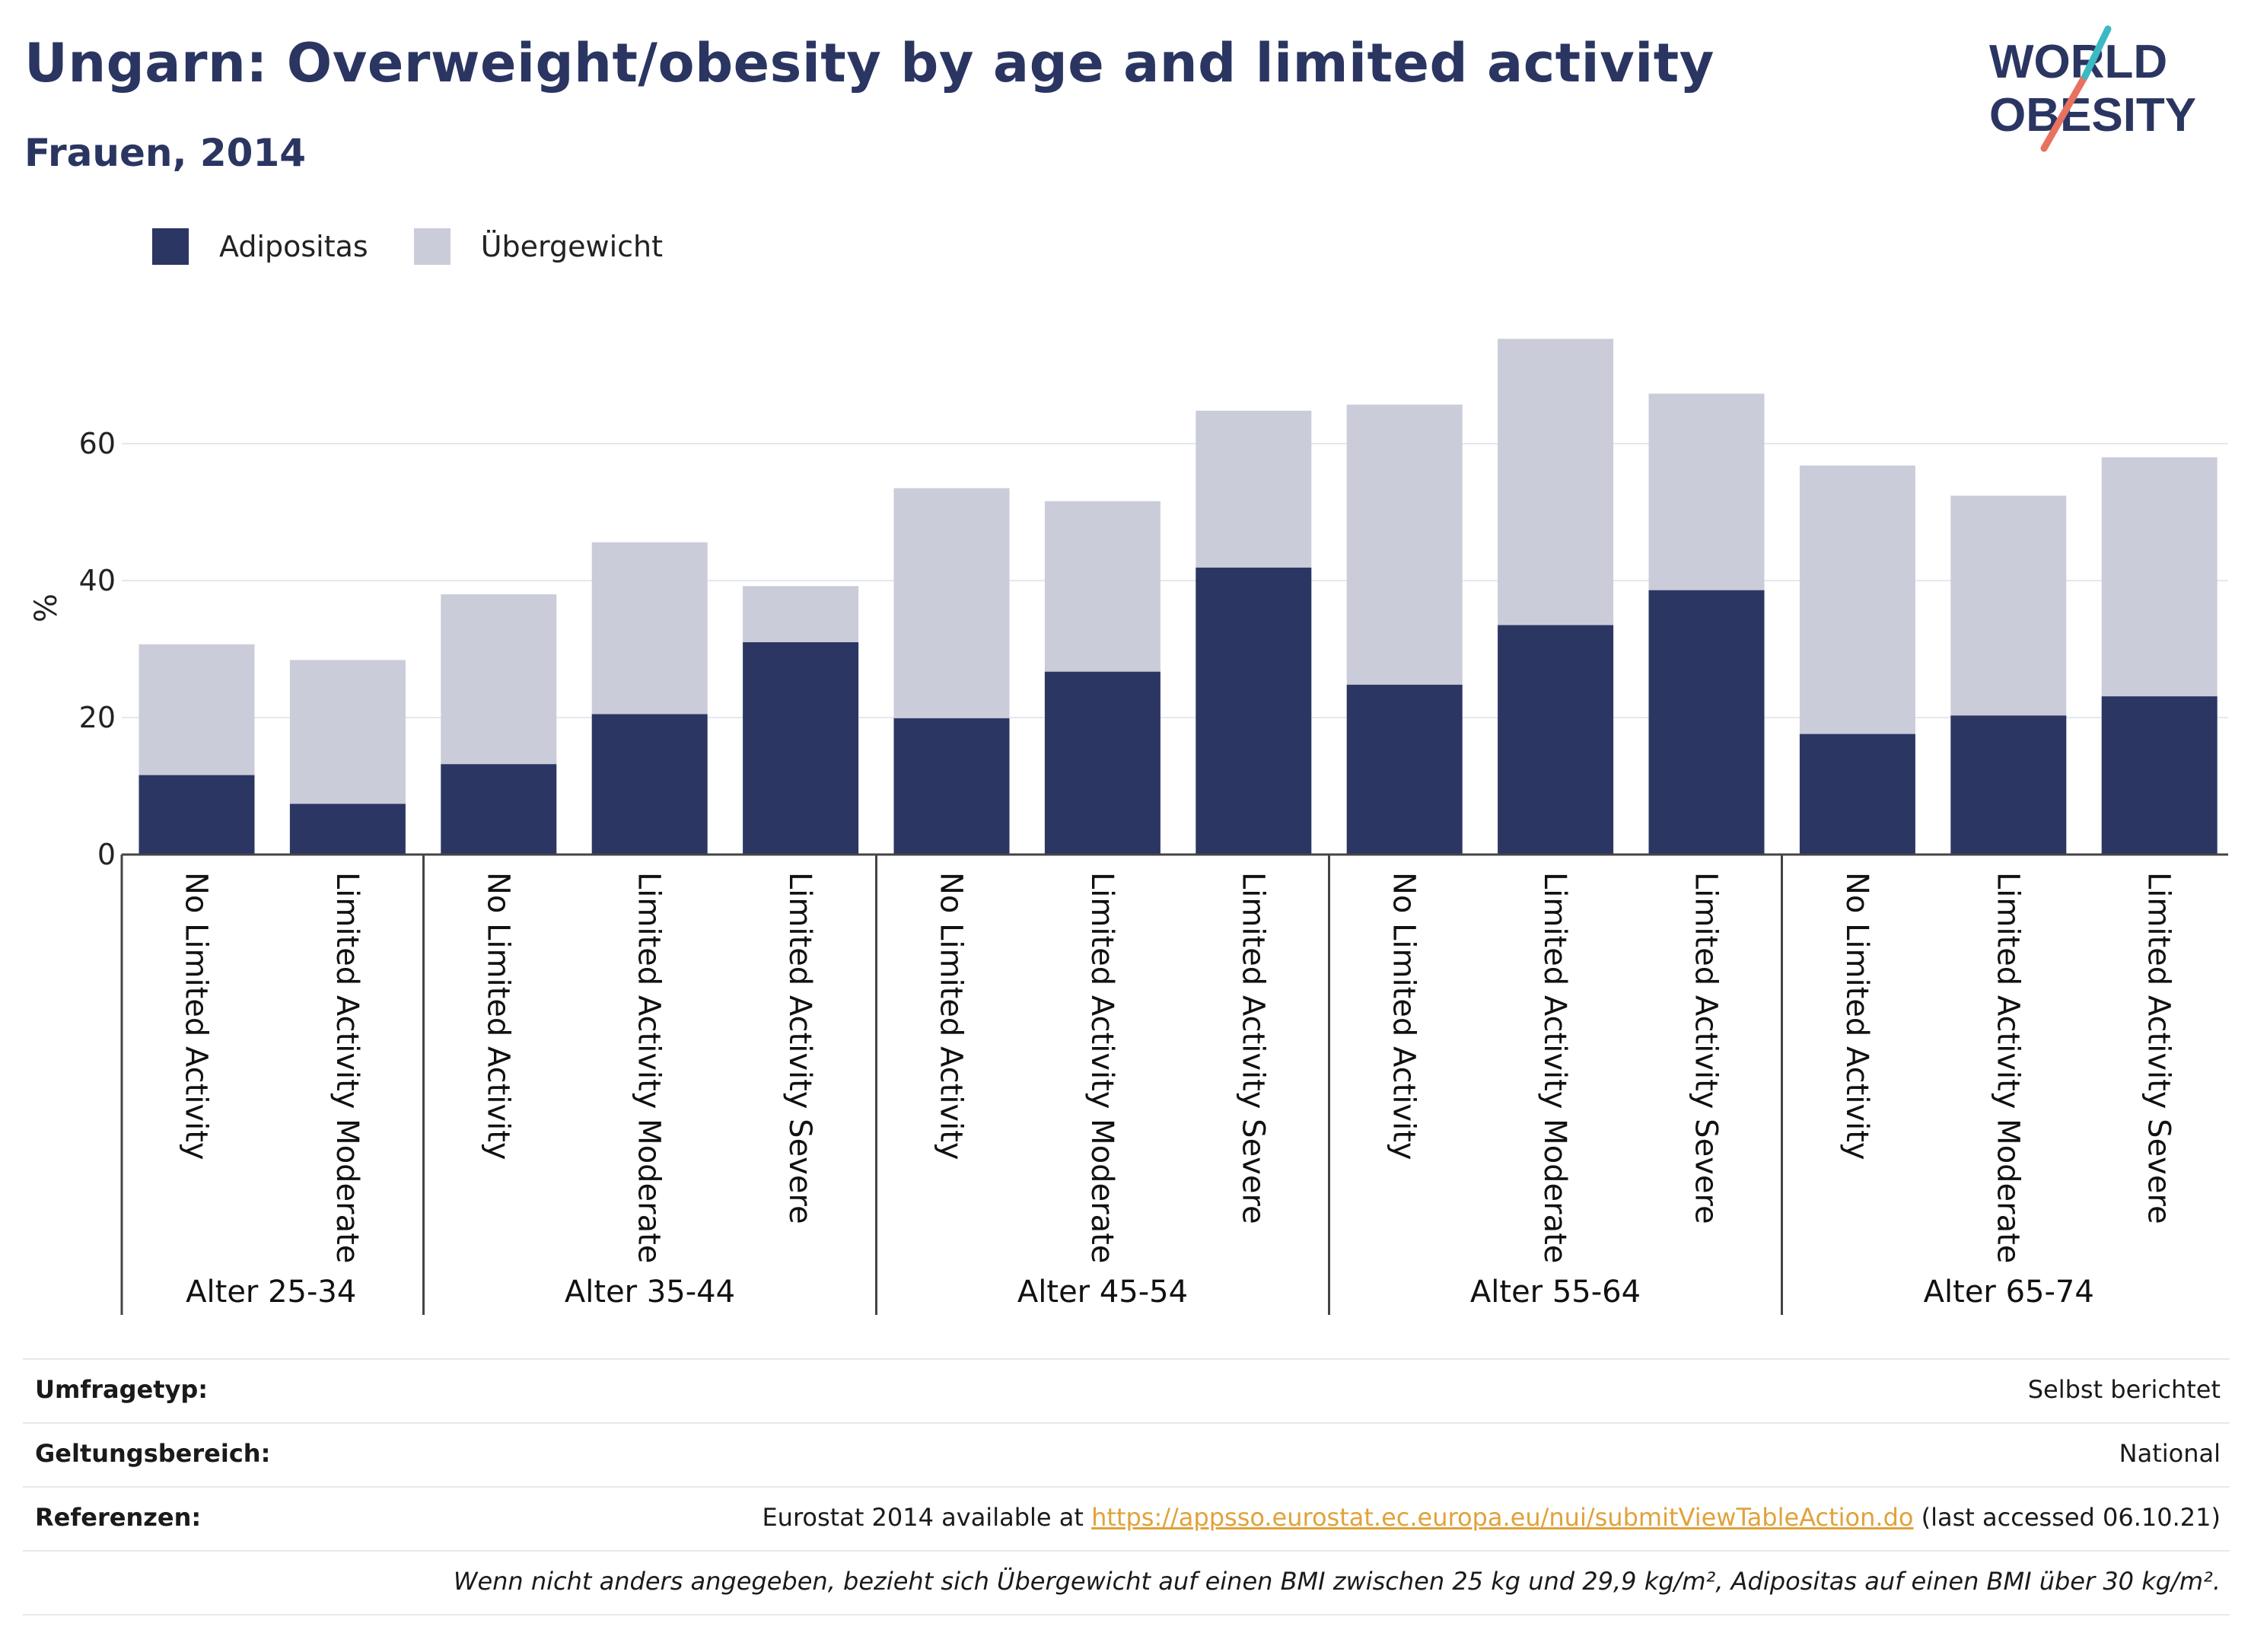 This screenshot has height=1652, width=2251. I want to click on x-group-label: Alter 65-74, so click(2009, 1292).